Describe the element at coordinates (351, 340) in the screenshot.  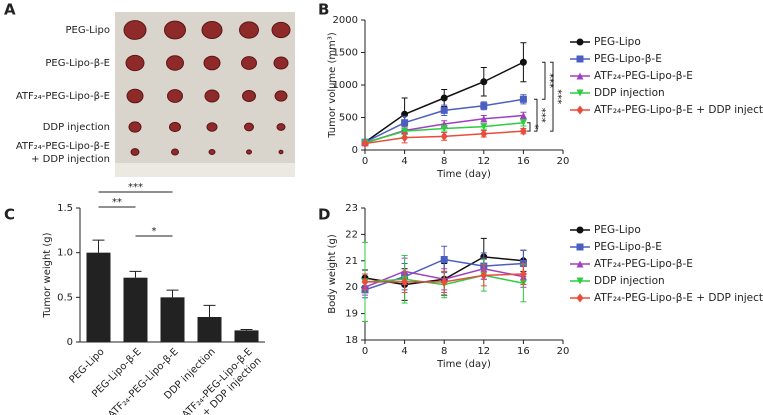
I see `y-tick-label: 18` at that location.